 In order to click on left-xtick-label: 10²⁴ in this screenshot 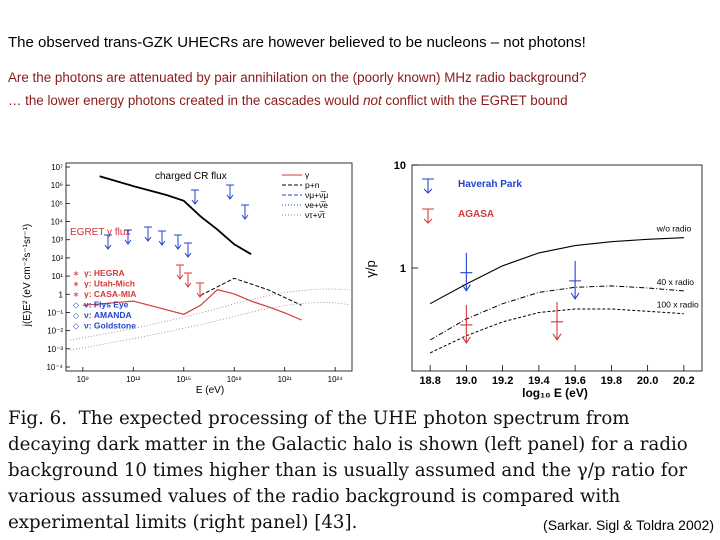, I will do `click(336, 379)`.